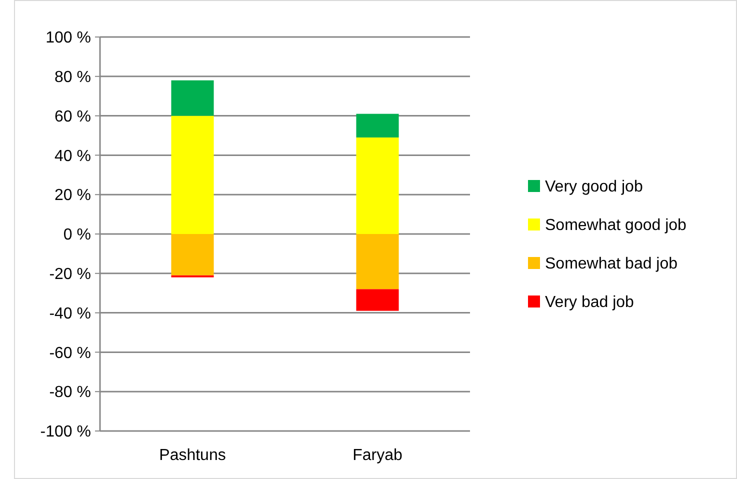  Describe the element at coordinates (70, 313) in the screenshot. I see `y-tick-label: -40 %` at that location.